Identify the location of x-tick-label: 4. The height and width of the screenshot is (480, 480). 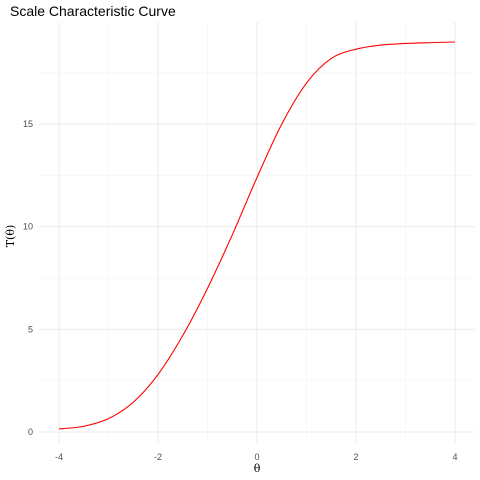
(454, 457).